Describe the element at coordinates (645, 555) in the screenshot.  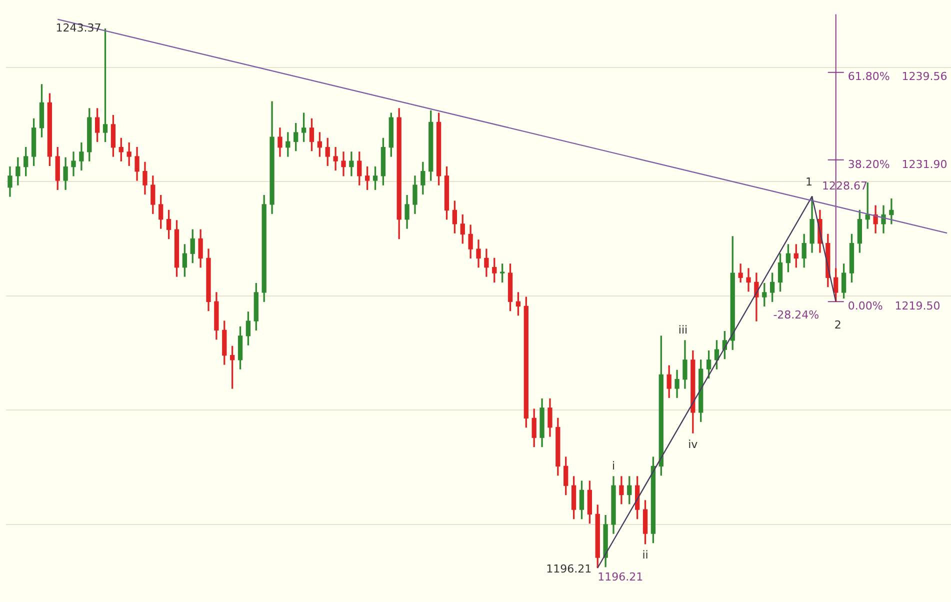
I see `annotation: ii` at that location.